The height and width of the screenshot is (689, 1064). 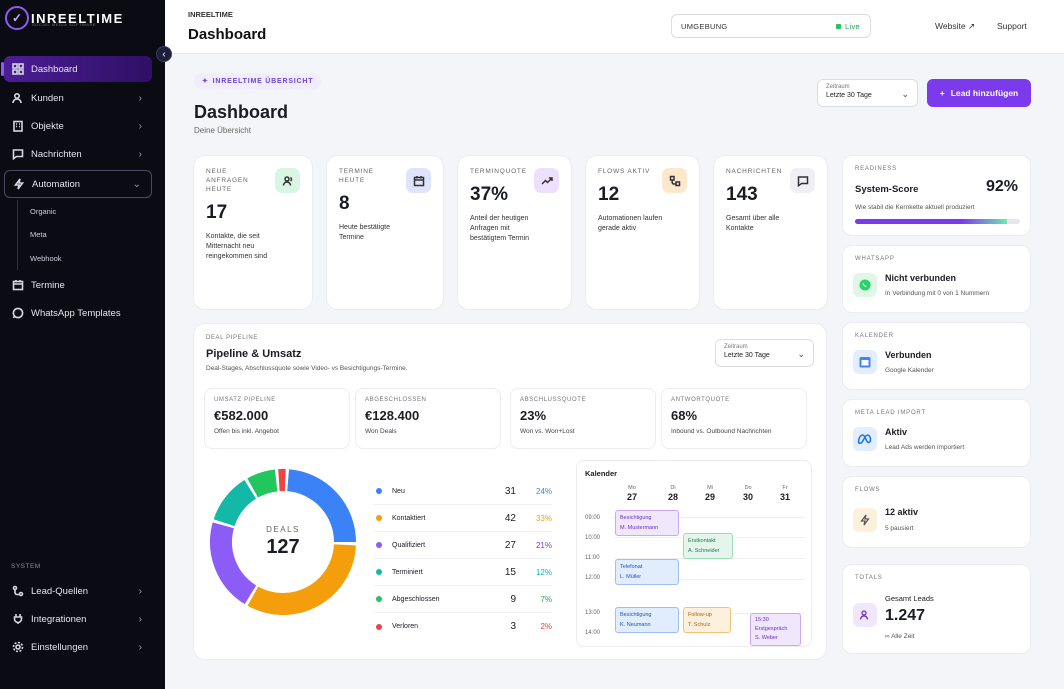 I want to click on live-status: Live, so click(x=848, y=26).